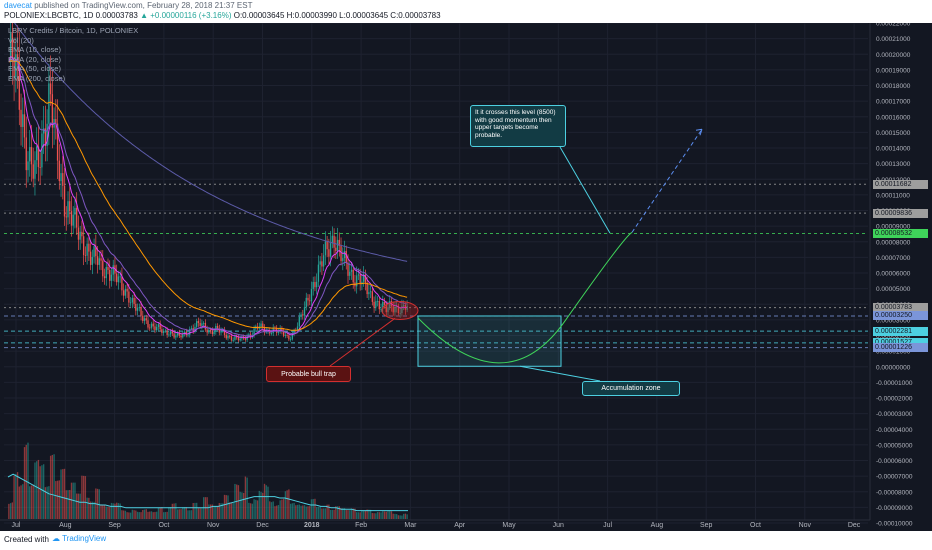 Image resolution: width=932 pixels, height=550 pixels. I want to click on tradingview-logo: ☁ TradingView, so click(79, 538).